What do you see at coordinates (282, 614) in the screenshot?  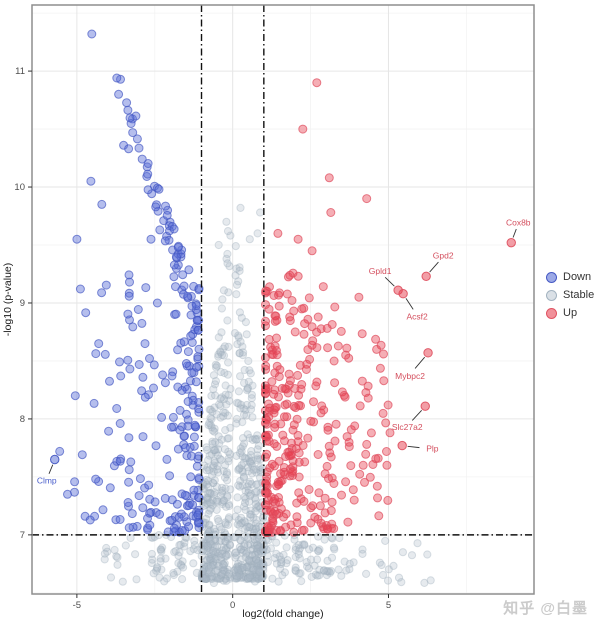 I see `x-axis-title: log2(fold change)` at bounding box center [282, 614].